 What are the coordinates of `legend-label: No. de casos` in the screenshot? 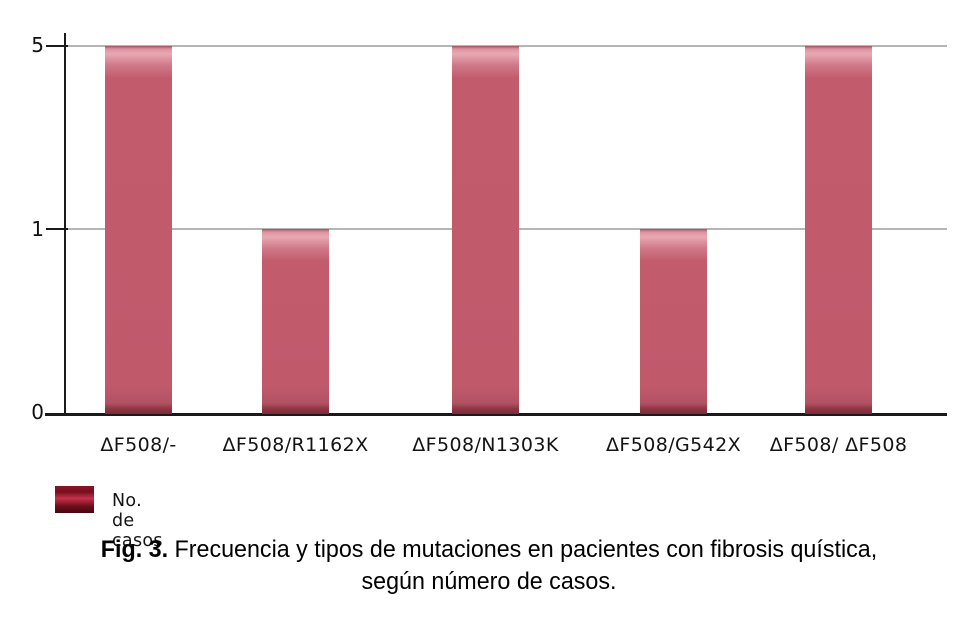 It's located at (137, 521).